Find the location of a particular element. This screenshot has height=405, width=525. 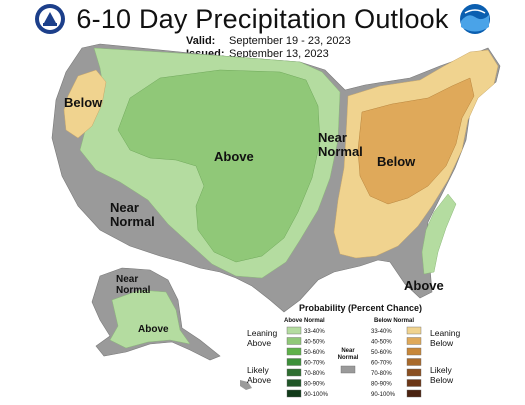

alaska-above-region is located at coordinates (150, 319).